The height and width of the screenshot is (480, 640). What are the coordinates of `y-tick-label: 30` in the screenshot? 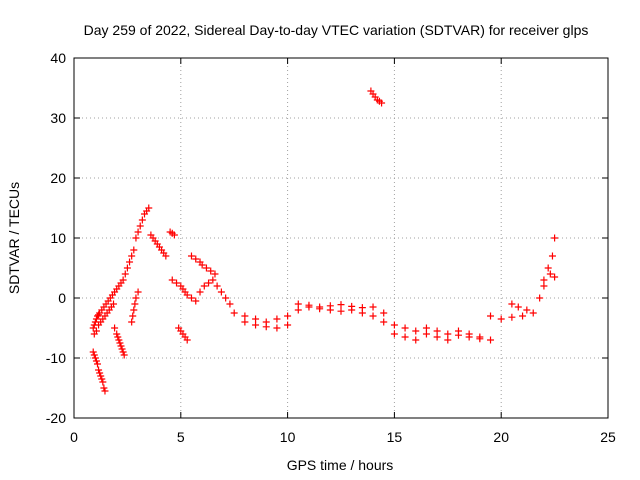 It's located at (58, 118).